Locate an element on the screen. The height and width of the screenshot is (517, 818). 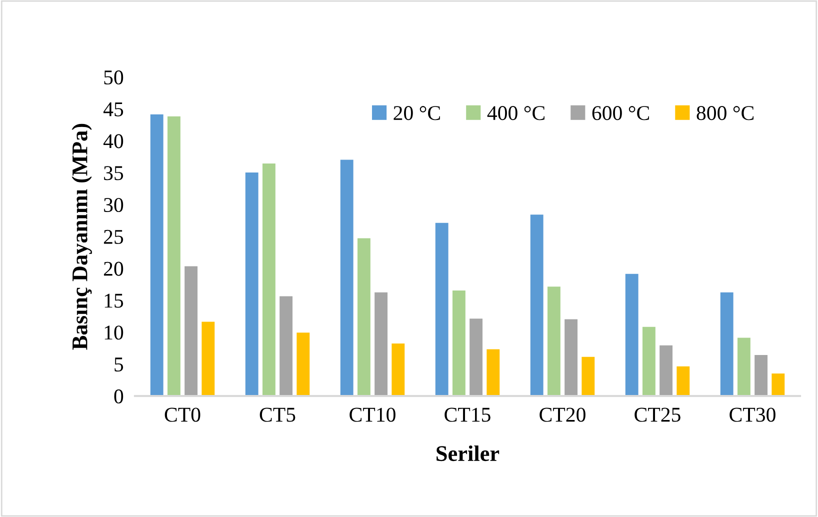
legend-label: 400 °C is located at coordinates (515, 113).